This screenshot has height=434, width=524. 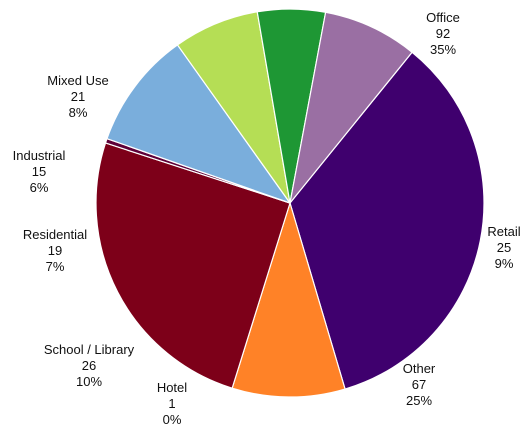 I want to click on slice-value-industrial: 15, so click(x=39, y=171).